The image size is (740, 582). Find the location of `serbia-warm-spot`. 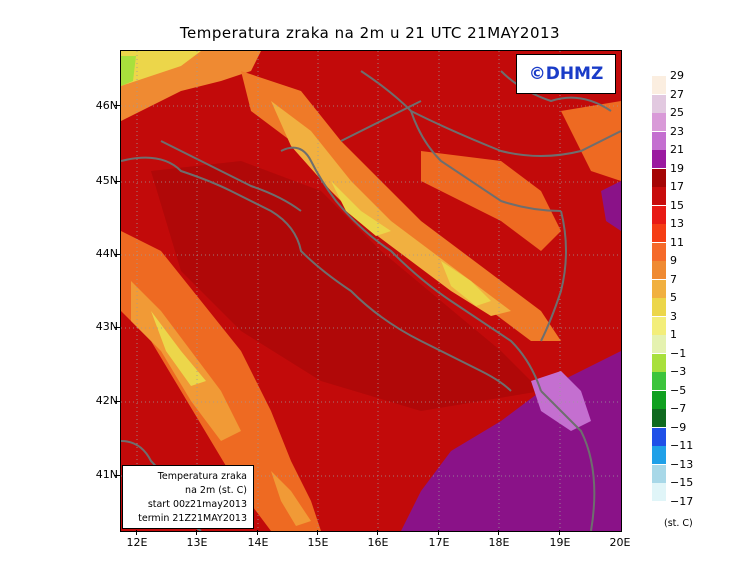

serbia-warm-spot is located at coordinates (611, 206).